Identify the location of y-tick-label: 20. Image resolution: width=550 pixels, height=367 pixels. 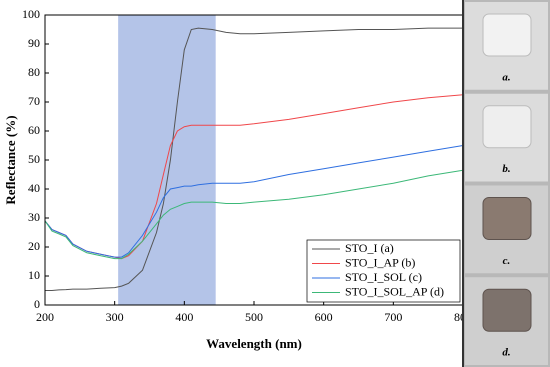
(34, 246).